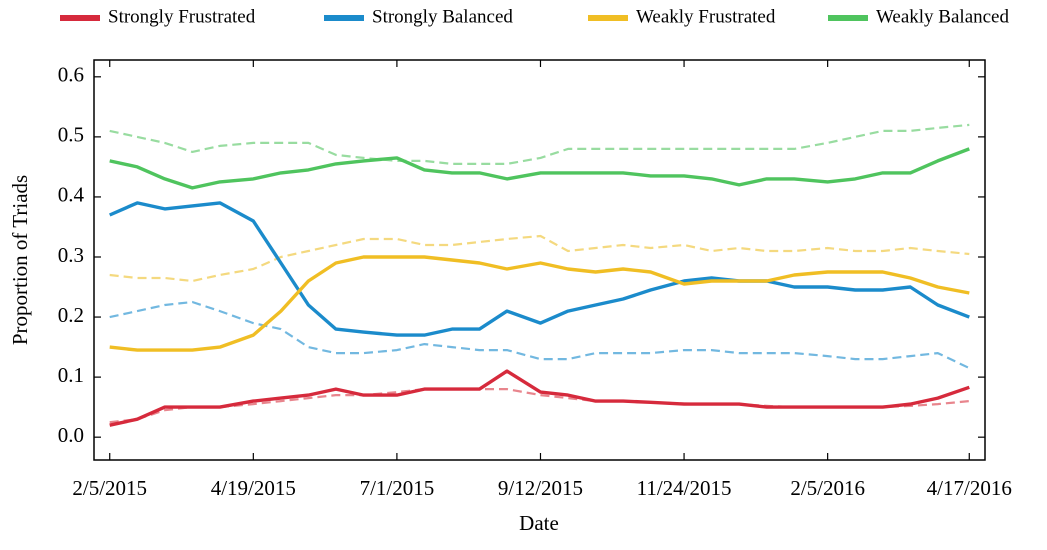  Describe the element at coordinates (397, 488) in the screenshot. I see `x-tick-label: 7/1/2015` at that location.